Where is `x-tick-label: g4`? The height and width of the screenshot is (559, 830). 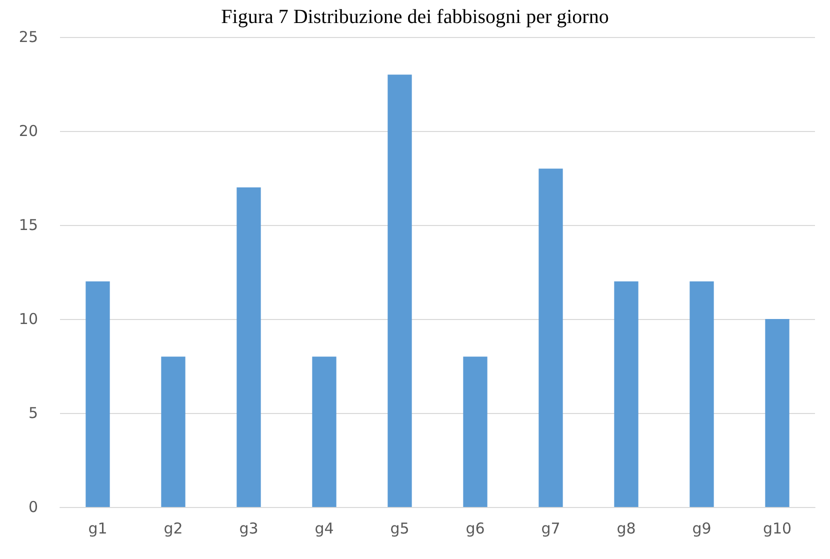
x-tick-label: g4 is located at coordinates (324, 529).